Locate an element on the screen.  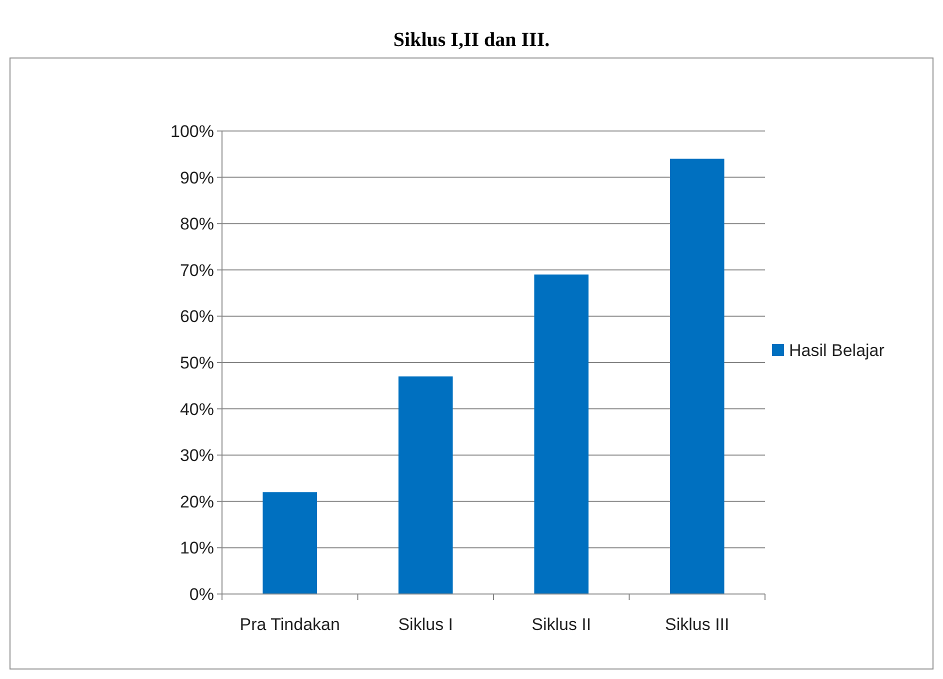
x-tick-label: Pra Tindakan is located at coordinates (290, 624).